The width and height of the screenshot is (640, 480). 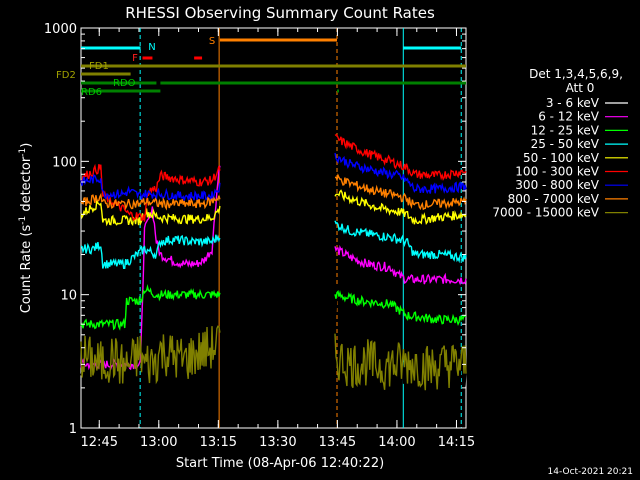 What do you see at coordinates (212, 41) in the screenshot?
I see `state-label-saa: S` at bounding box center [212, 41].